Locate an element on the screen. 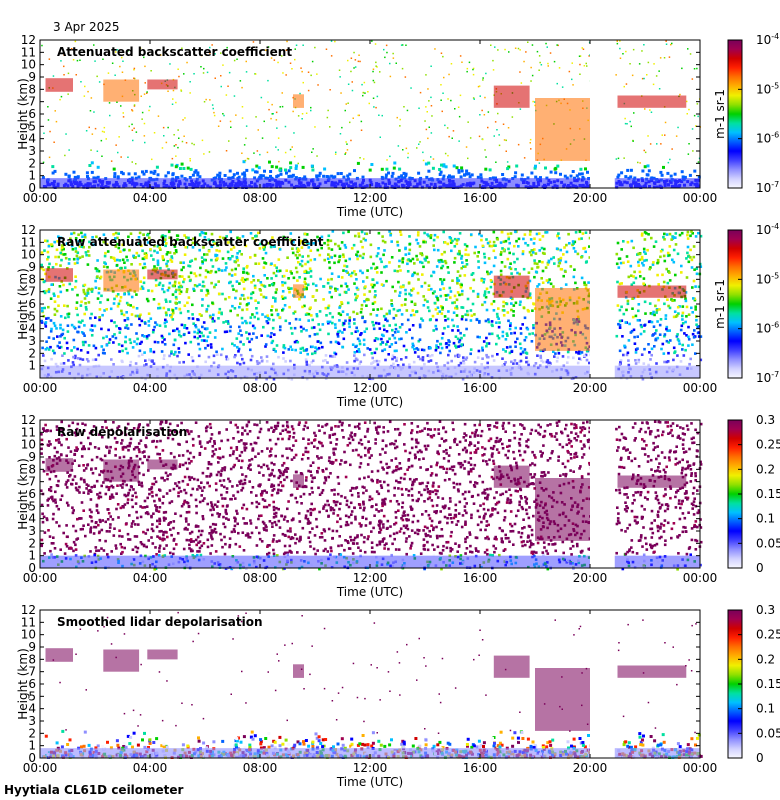 This screenshot has width=780, height=800. y-tick-label: 12 is located at coordinates (28, 610).